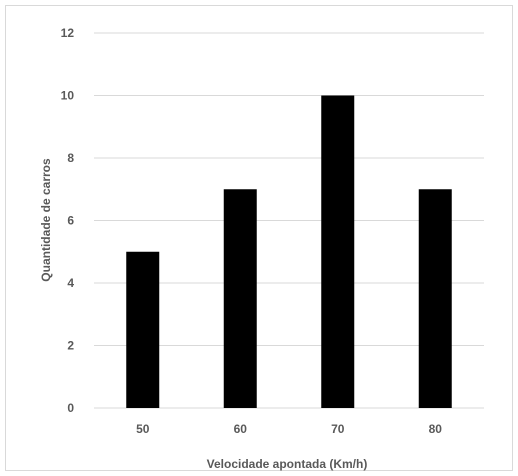 The width and height of the screenshot is (518, 476). I want to click on y-tick-label: 8, so click(70, 158).